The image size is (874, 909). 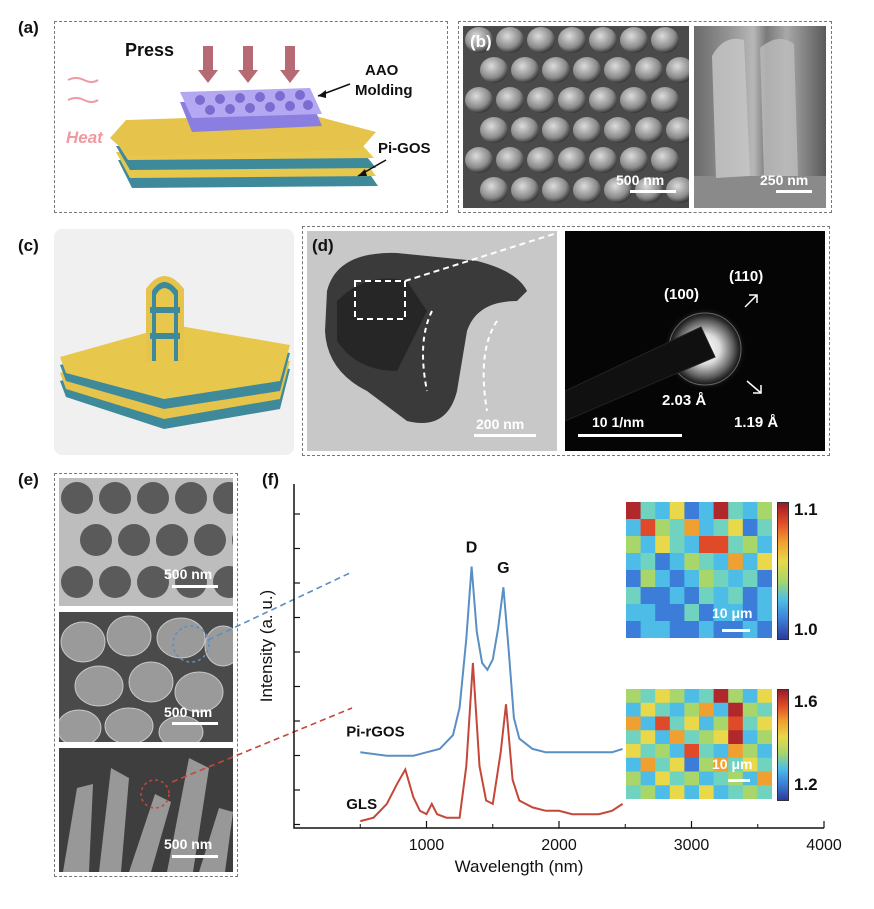 What do you see at coordinates (195, 856) in the screenshot?
I see `scale-e-bot-bar` at bounding box center [195, 856].